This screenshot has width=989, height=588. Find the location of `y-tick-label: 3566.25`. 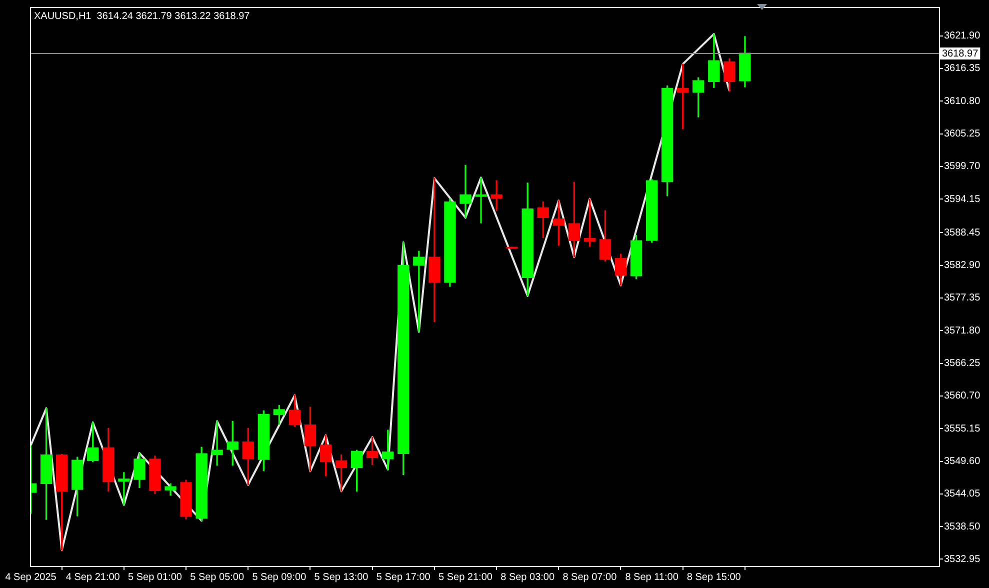

y-tick-label: 3566.25 is located at coordinates (962, 364).